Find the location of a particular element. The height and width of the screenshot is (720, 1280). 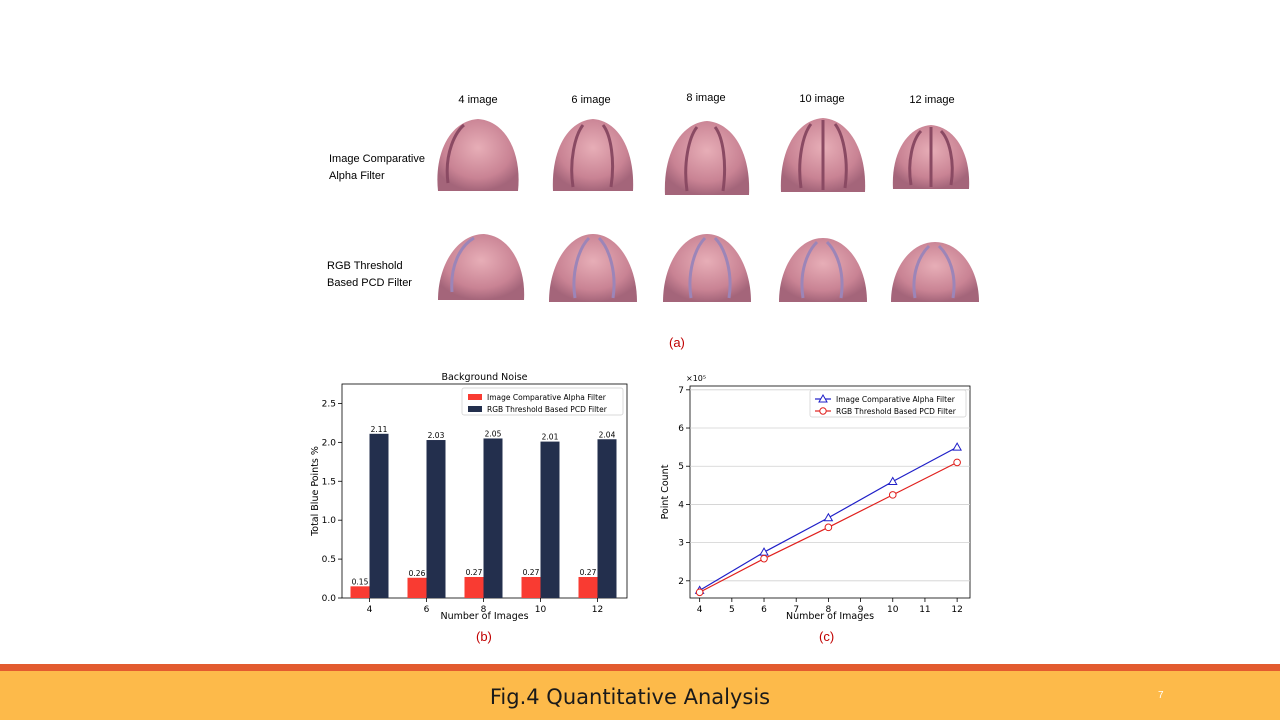

chart-c-ytick-label-2: 4 is located at coordinates (681, 505).